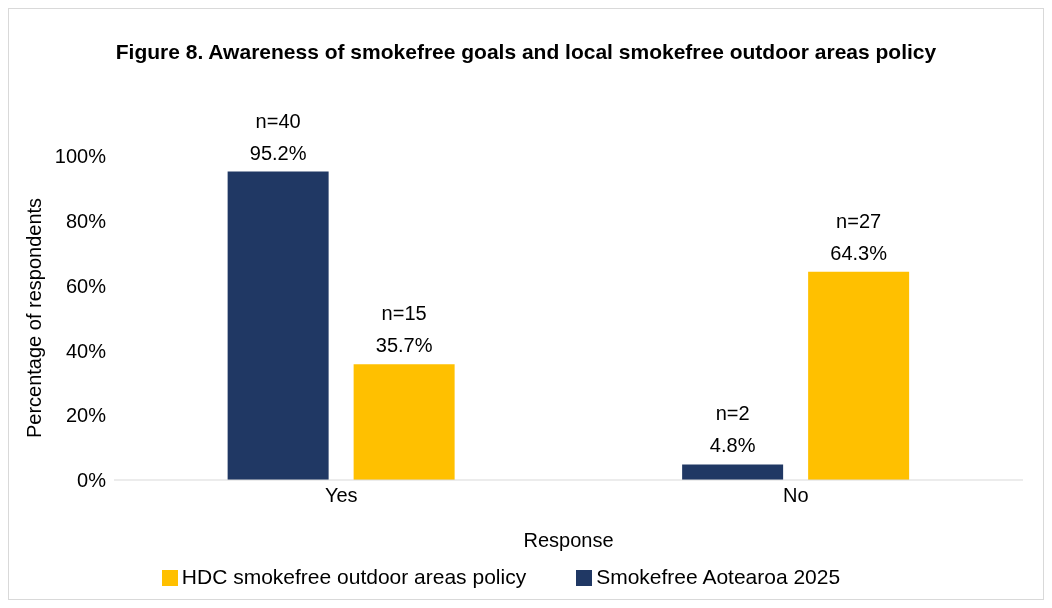 This screenshot has width=1052, height=608. Describe the element at coordinates (86, 285) in the screenshot. I see `y-tick-label: 60%` at that location.